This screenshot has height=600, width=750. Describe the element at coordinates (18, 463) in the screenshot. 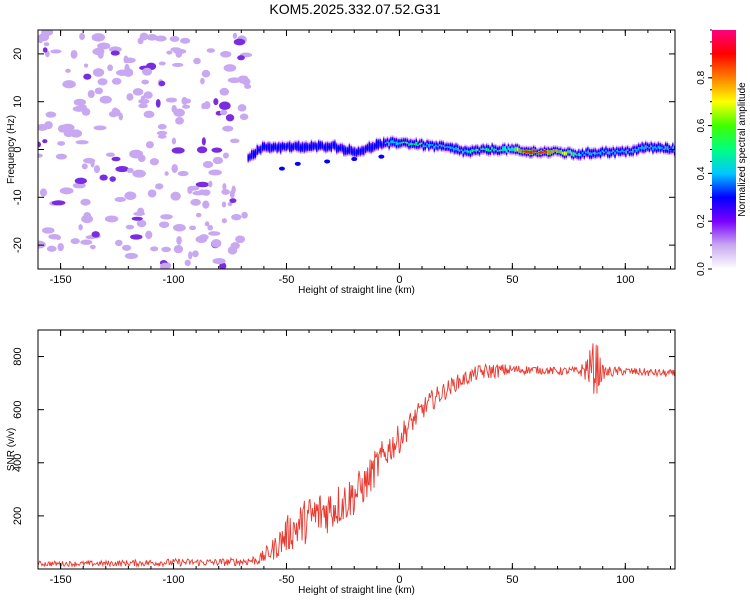

I see `snr-ytick-label: 400` at that location.